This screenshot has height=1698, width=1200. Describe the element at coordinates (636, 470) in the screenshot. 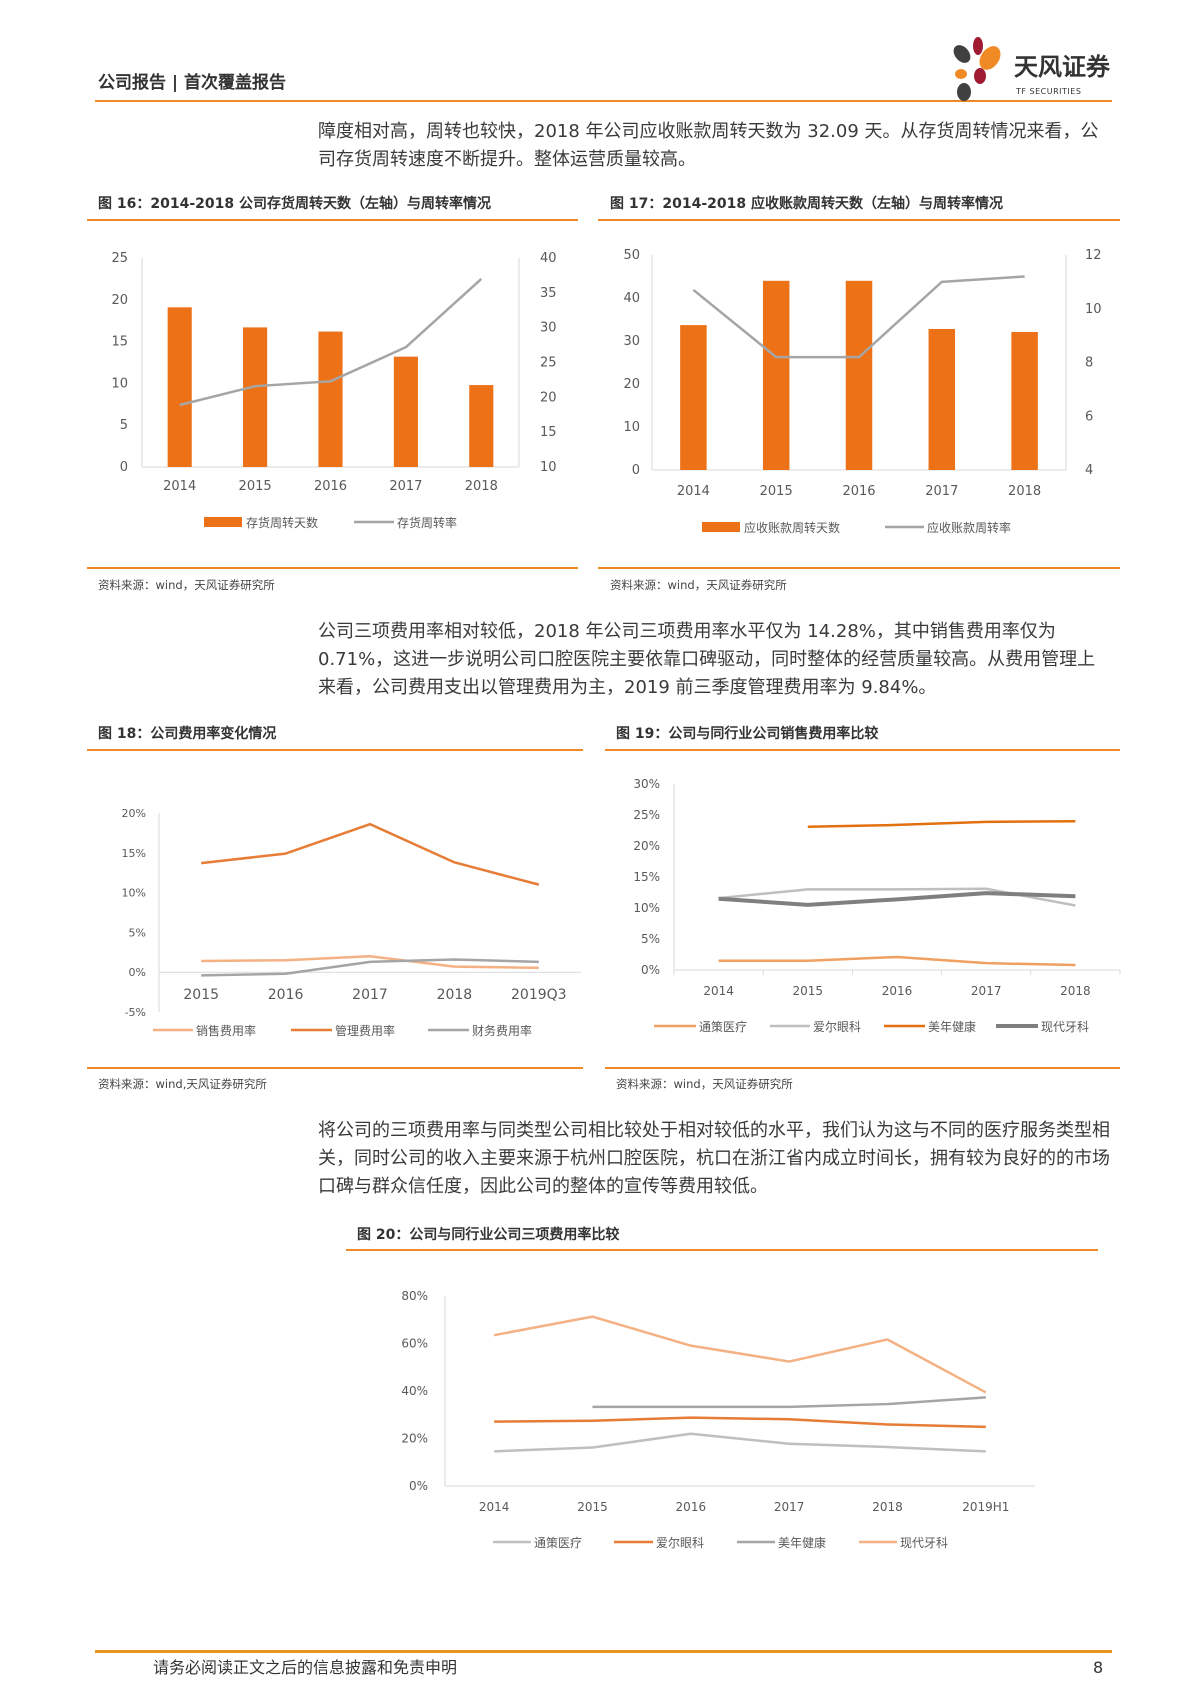

I see `chart1-y-tick-label: 0` at that location.